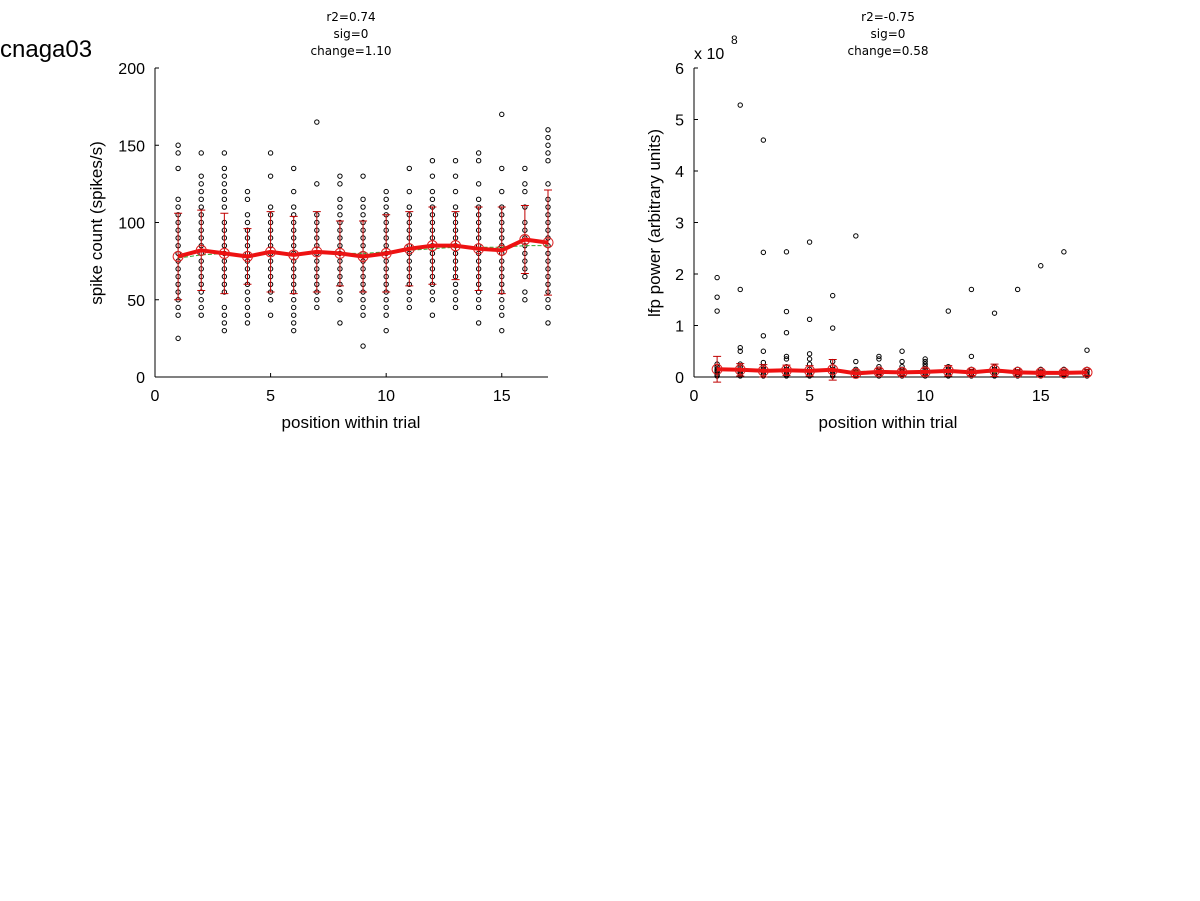 The image size is (1200, 901). I want to click on panel-2-y-tick-label: 5, so click(679, 121).